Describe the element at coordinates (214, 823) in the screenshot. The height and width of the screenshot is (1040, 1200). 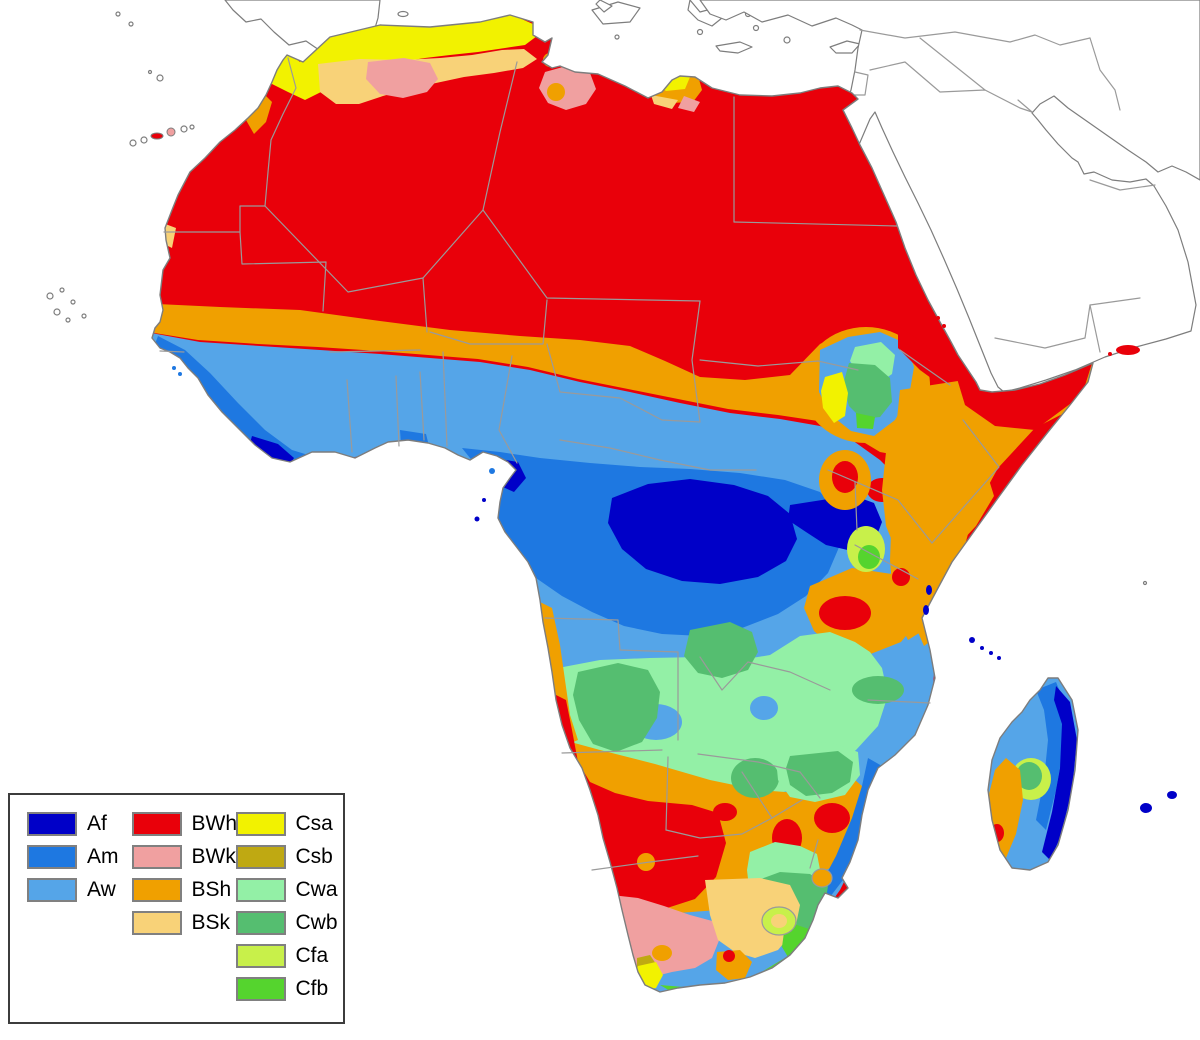
I see `legend-label-BWh: BWh` at that location.